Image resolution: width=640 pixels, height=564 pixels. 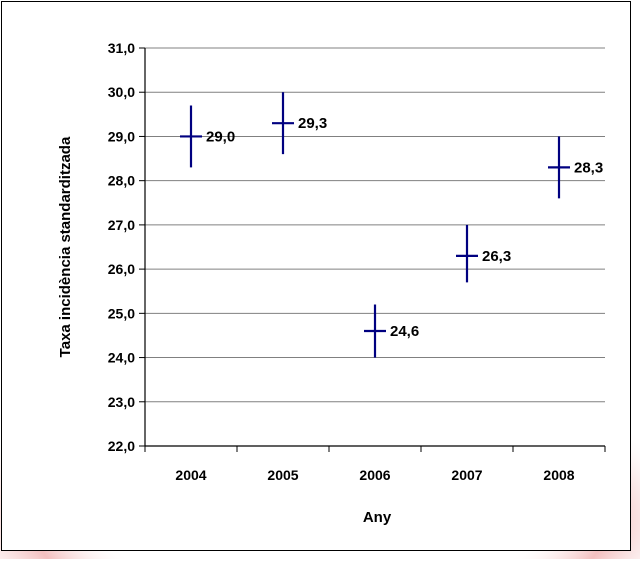 I want to click on y-tick-label: 25,0, so click(x=121, y=313).